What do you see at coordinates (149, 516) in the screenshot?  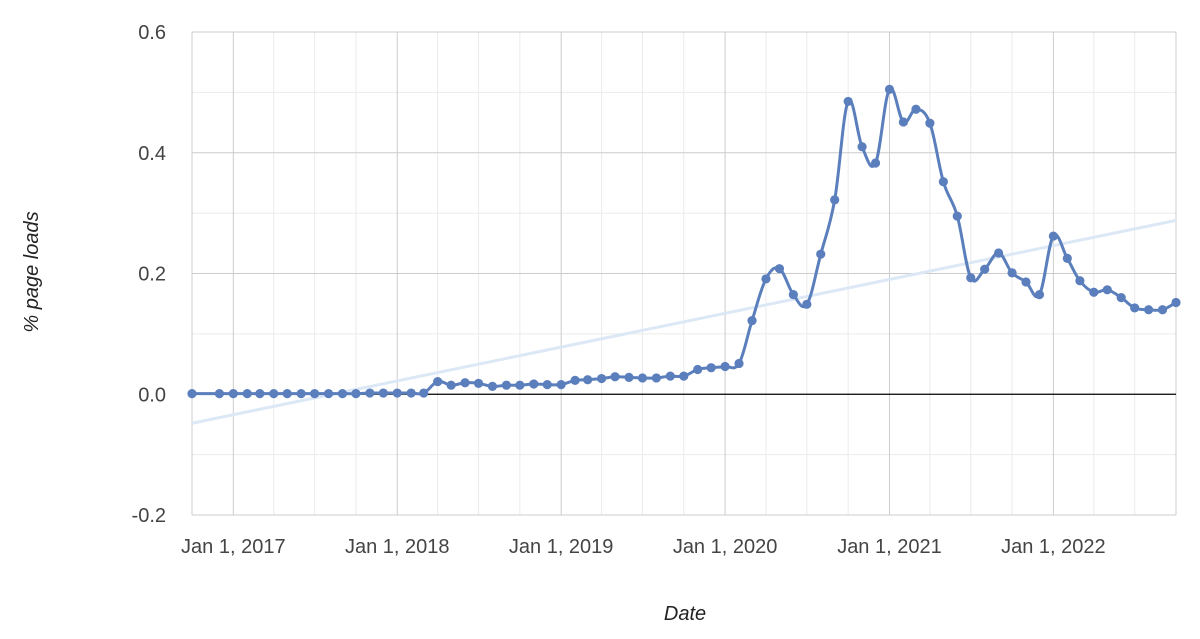 I see `y-tick-label: -0.2` at bounding box center [149, 516].